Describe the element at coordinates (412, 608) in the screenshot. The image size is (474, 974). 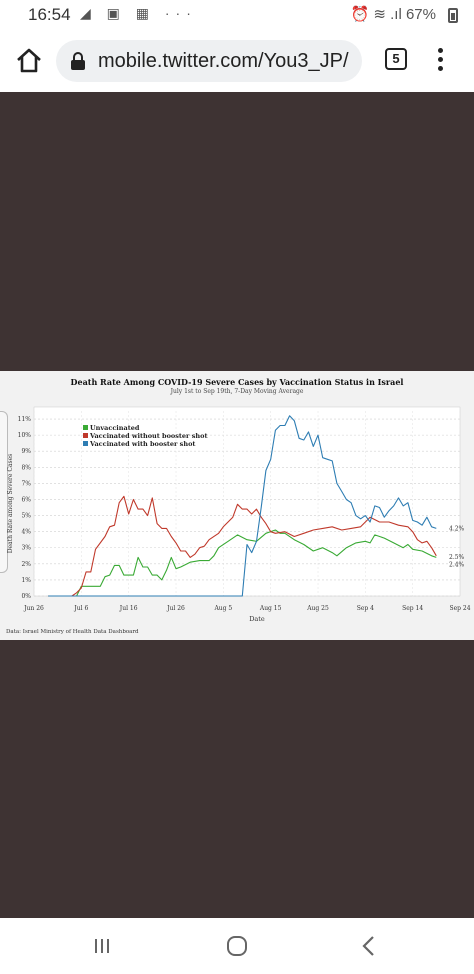
I see `x-tick-label: Sep 14` at that location.